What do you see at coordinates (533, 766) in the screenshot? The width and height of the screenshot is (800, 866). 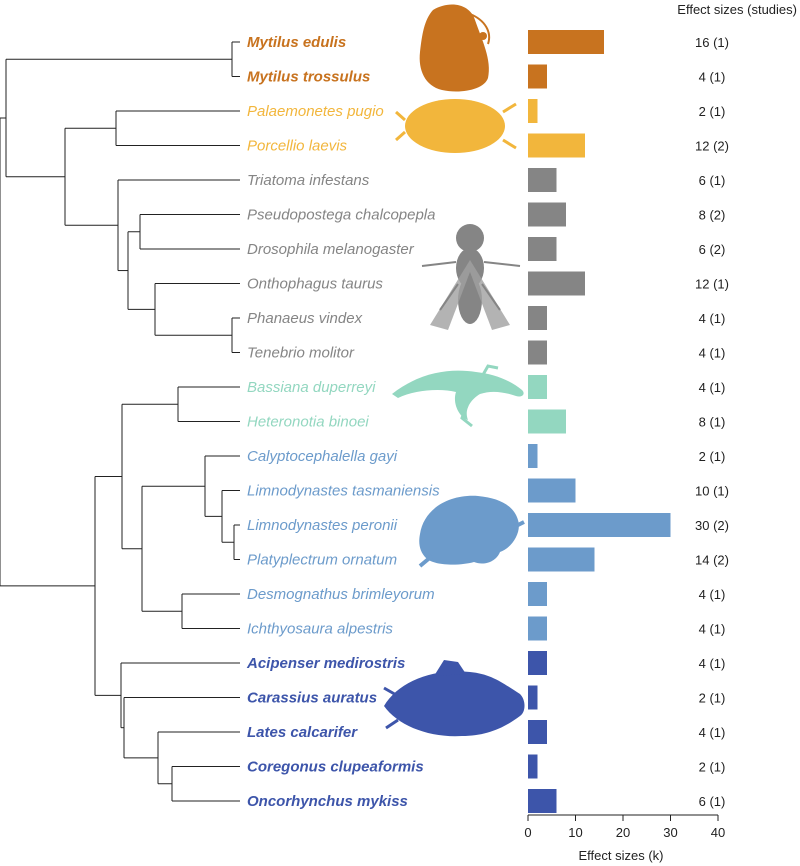 I see `bar-coregonus-clupeaformis` at bounding box center [533, 766].